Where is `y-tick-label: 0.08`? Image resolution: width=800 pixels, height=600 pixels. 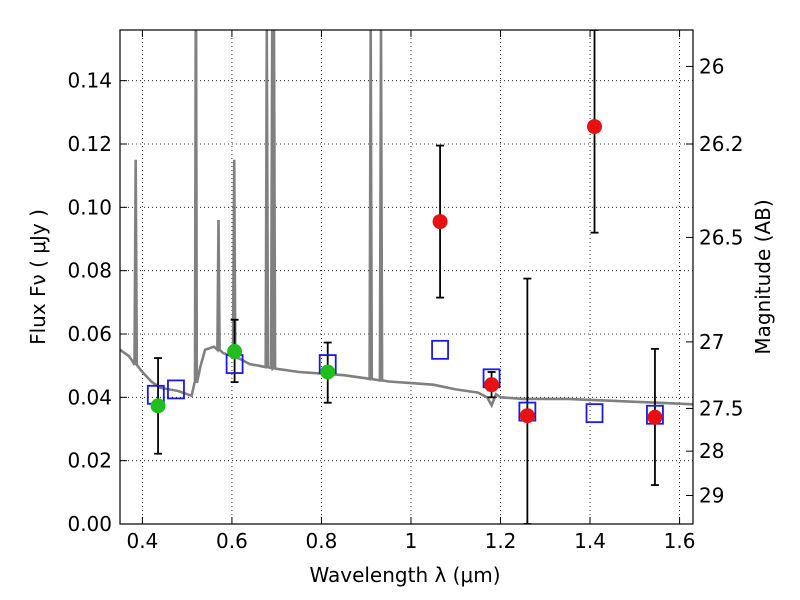
y-tick-label: 0.08 is located at coordinates (89, 271).